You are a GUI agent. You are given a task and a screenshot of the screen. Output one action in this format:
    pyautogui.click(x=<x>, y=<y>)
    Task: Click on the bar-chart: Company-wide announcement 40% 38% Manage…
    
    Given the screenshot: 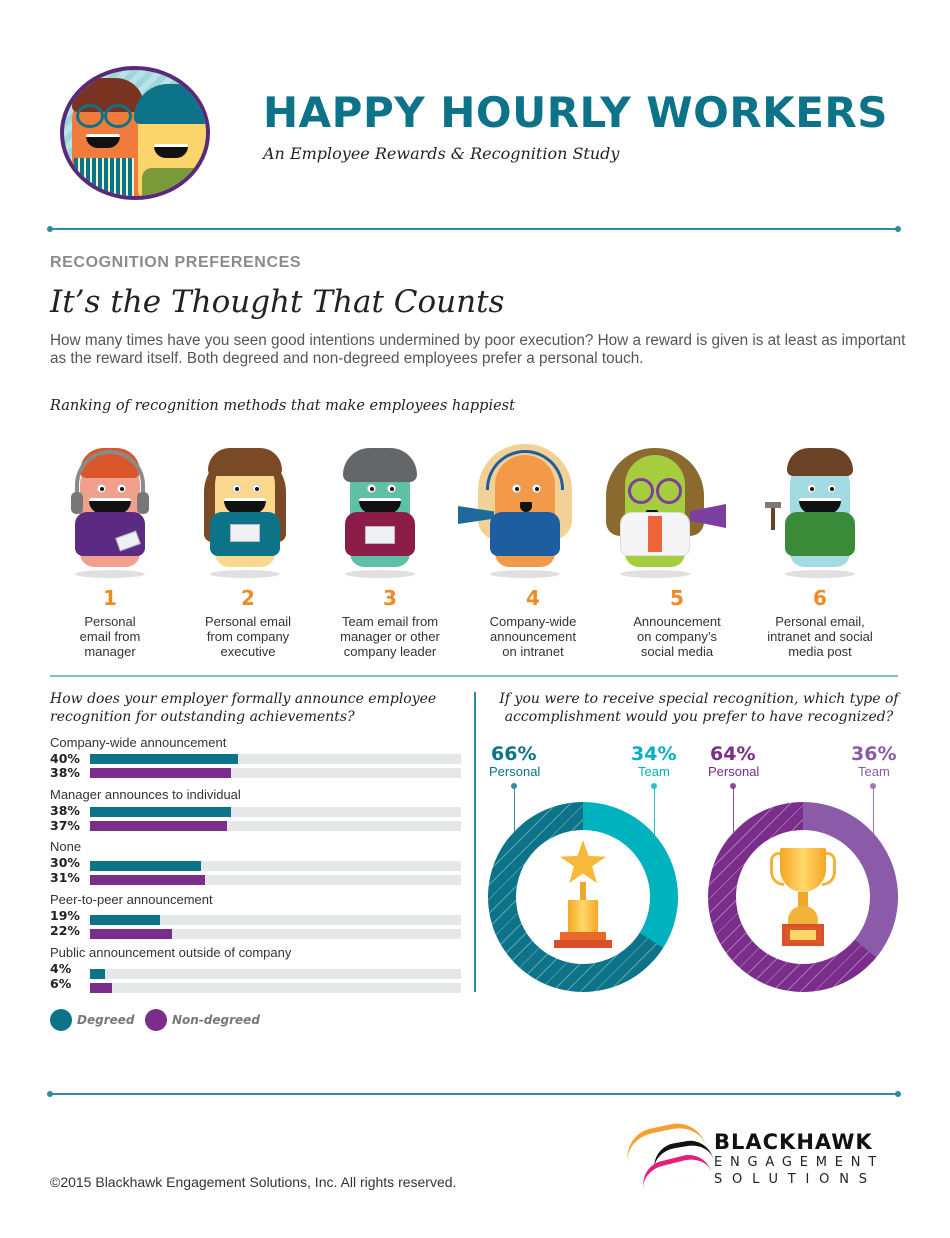 What is the action you would take?
    pyautogui.click(x=256, y=867)
    